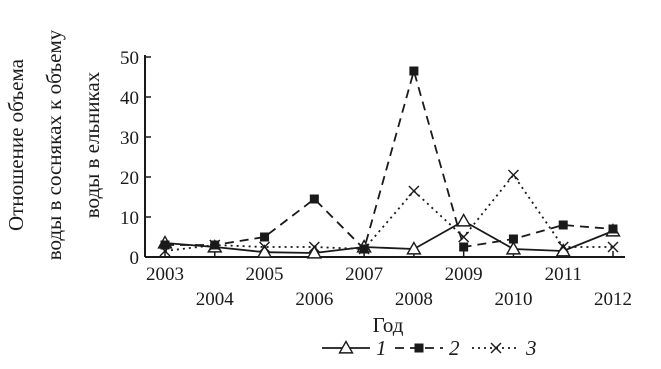  Describe the element at coordinates (165, 274) in the screenshot. I see `x-tick-label: 2003` at that location.